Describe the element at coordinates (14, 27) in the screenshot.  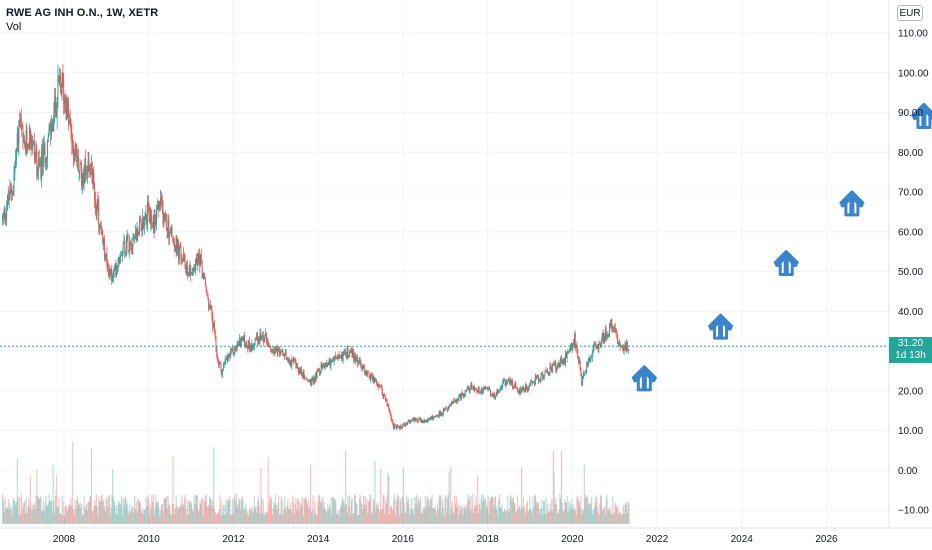
I see `volume-indicator-label: Vol` at that location.